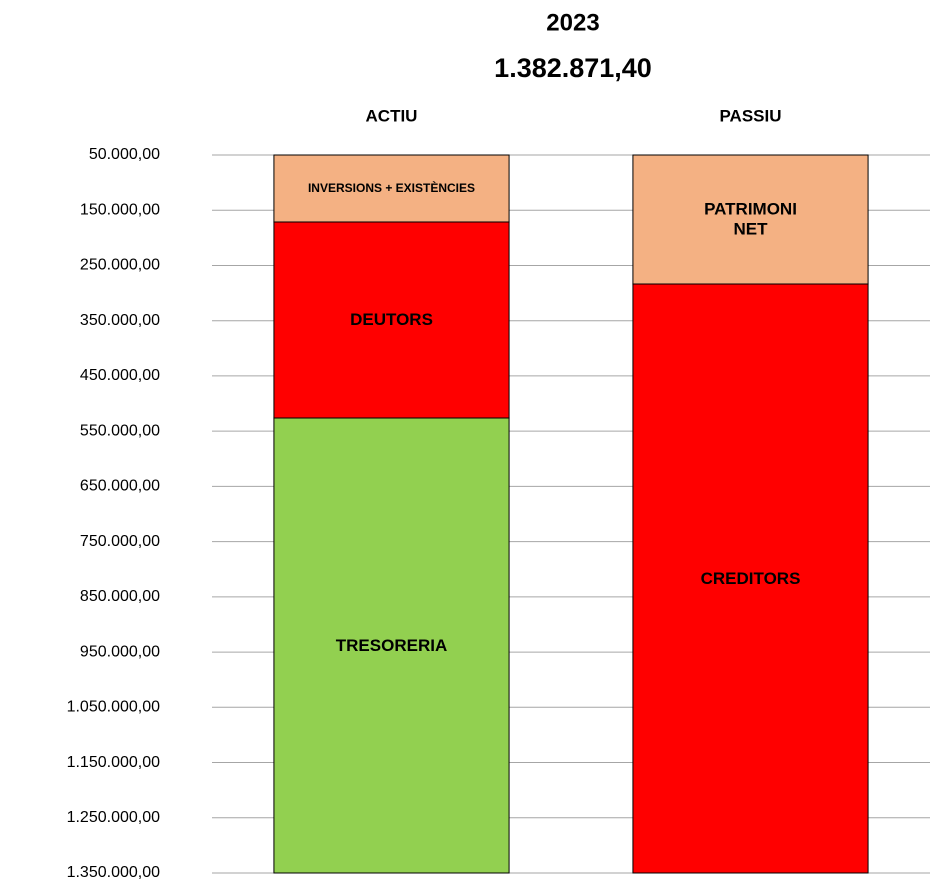 Image resolution: width=930 pixels, height=887 pixels. What do you see at coordinates (120, 430) in the screenshot?
I see `y-tick-label: 550.000,00` at bounding box center [120, 430].